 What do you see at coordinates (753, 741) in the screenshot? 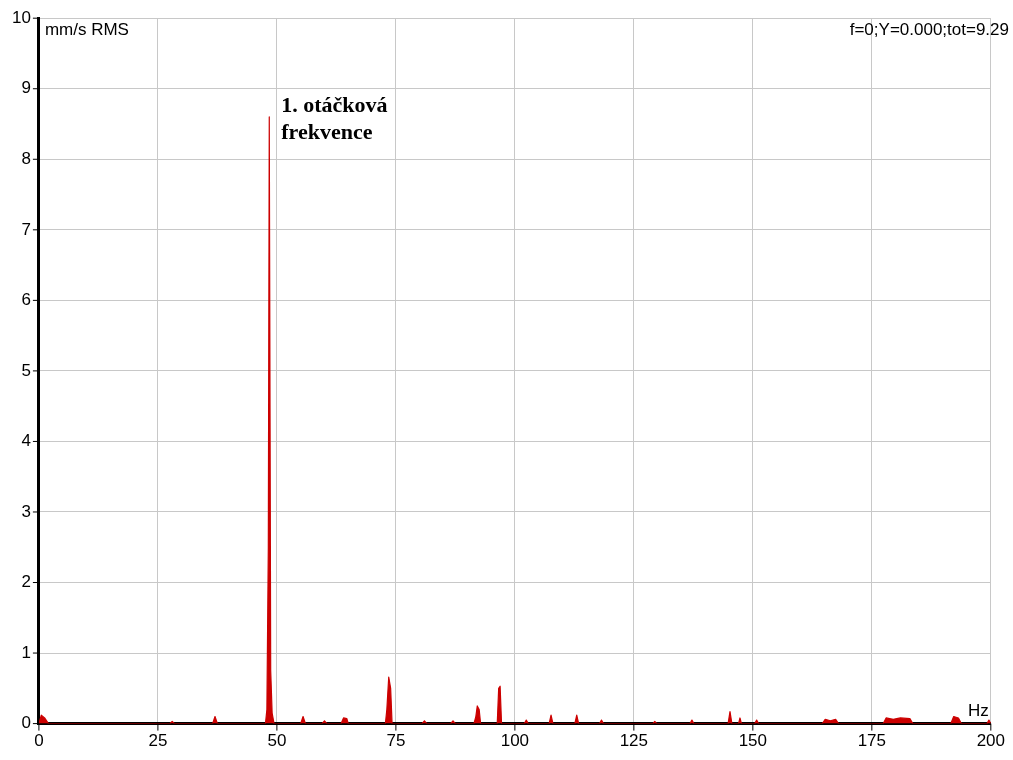
I see `x-tick-label: 150` at bounding box center [753, 741].